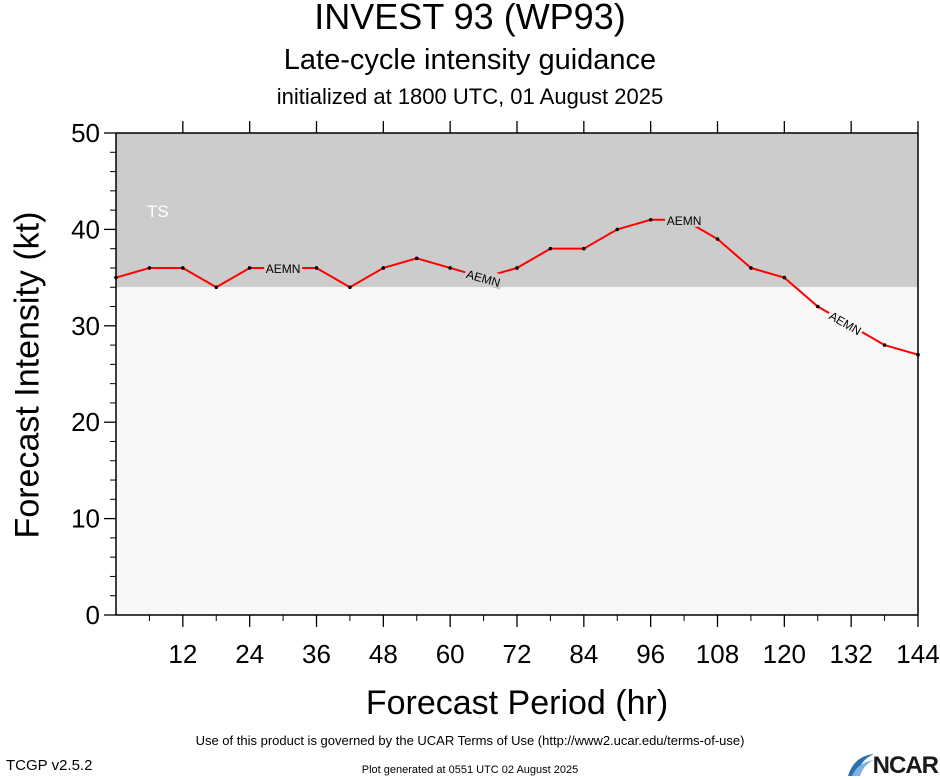 The width and height of the screenshot is (940, 780). I want to click on x-tick-label: 12, so click(182, 654).